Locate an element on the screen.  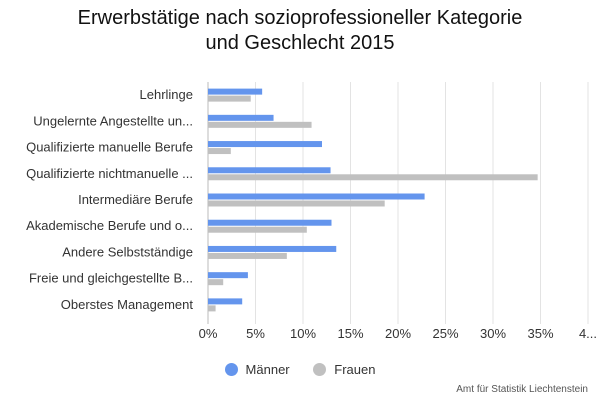
x-tick-label: 15% is located at coordinates (350, 333).